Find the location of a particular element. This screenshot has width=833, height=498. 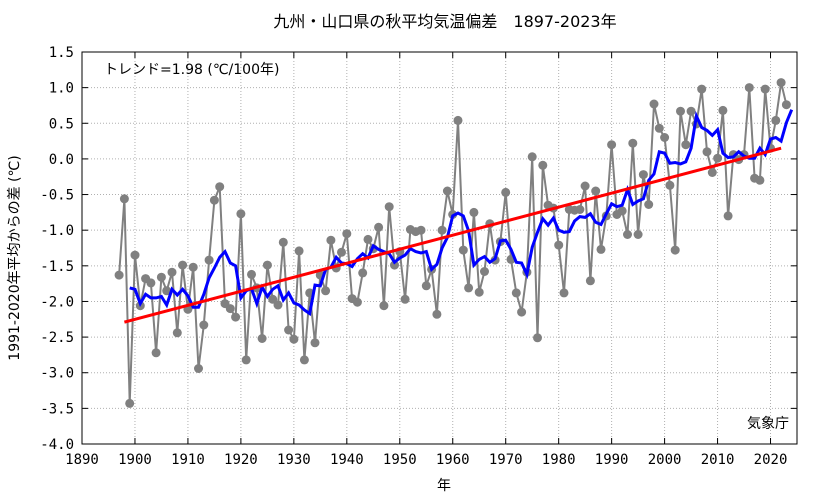

y-tick-label: 0.0 is located at coordinates (61, 160).